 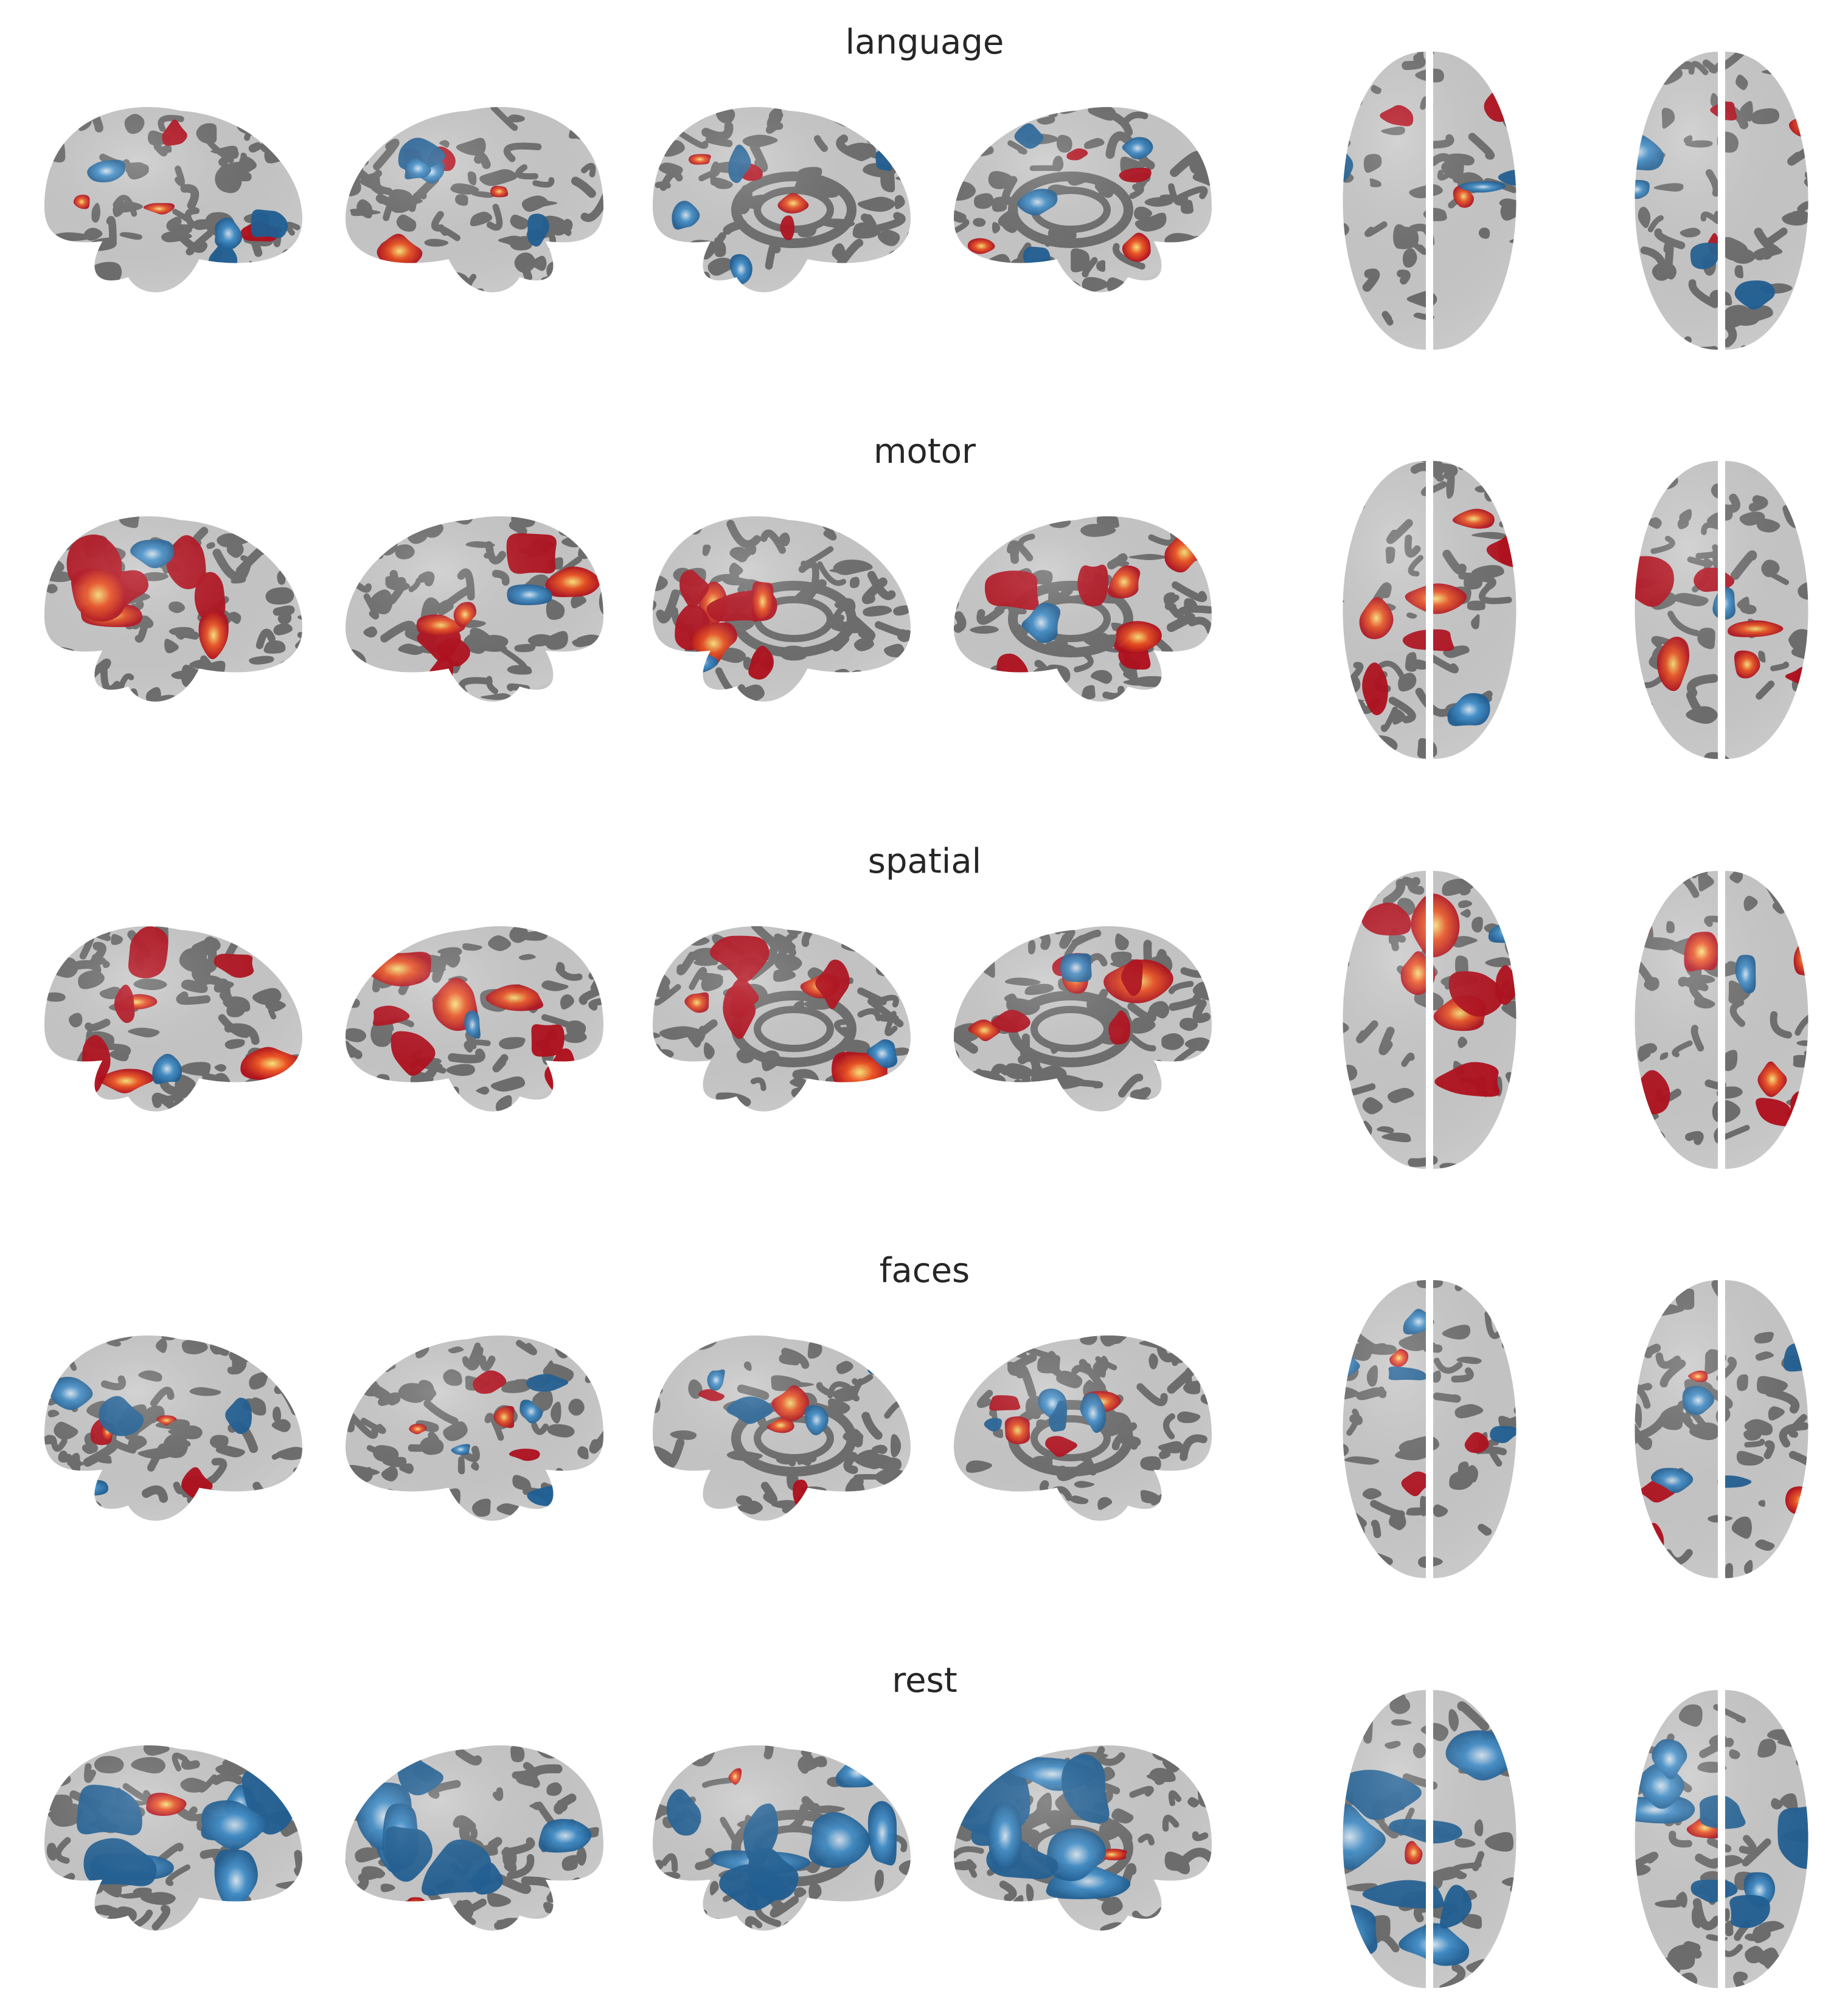 What do you see at coordinates (924, 861) in the screenshot?
I see `row-title: spatial` at bounding box center [924, 861].